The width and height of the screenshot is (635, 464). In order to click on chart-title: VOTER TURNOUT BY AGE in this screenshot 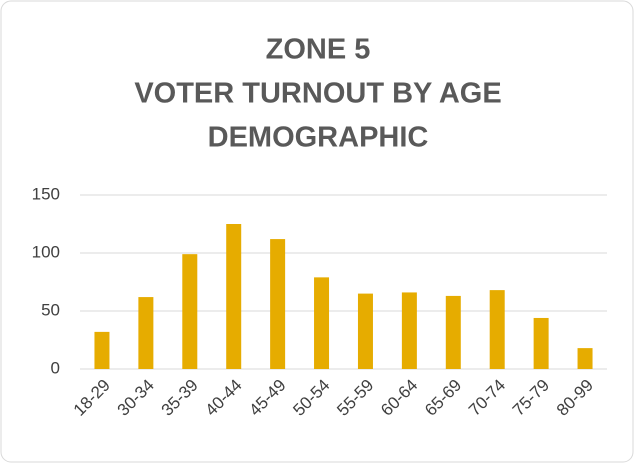, I will do `click(317, 94)`.